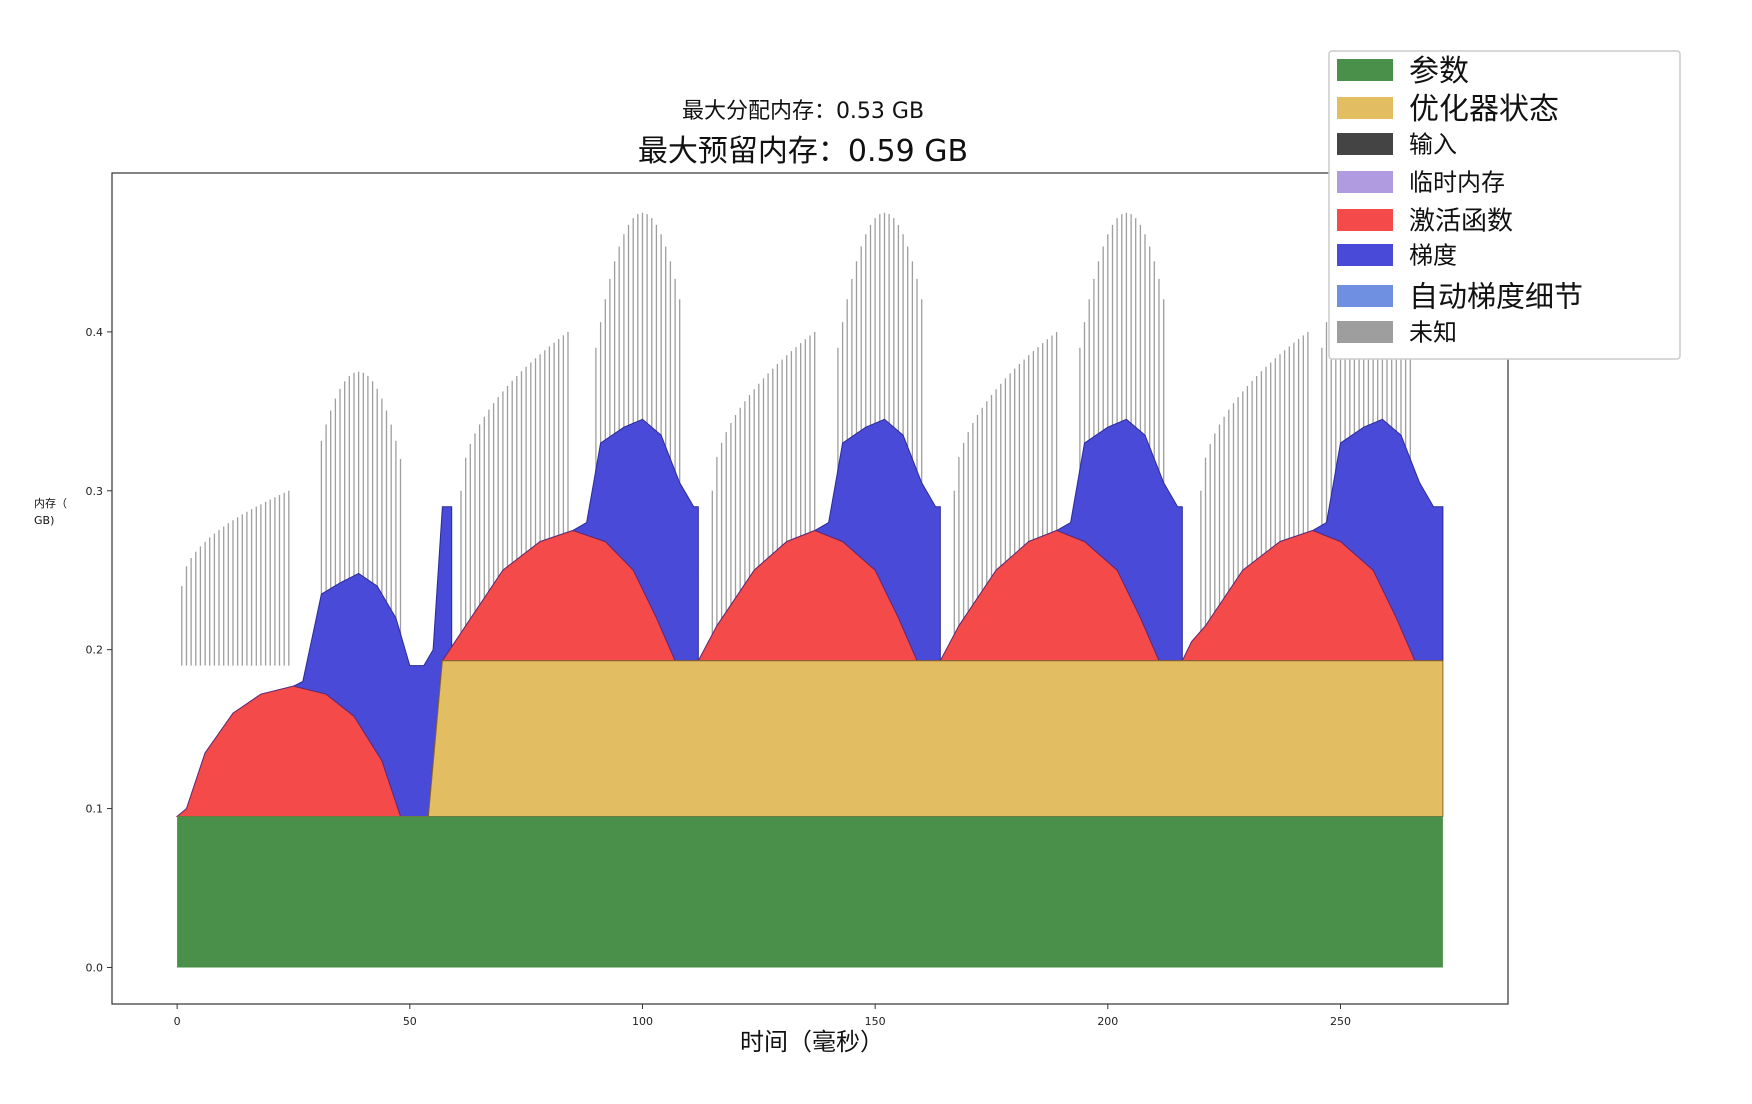  Describe the element at coordinates (1496, 296) in the screenshot. I see `legend-label-6: 自动梯度细节` at that location.